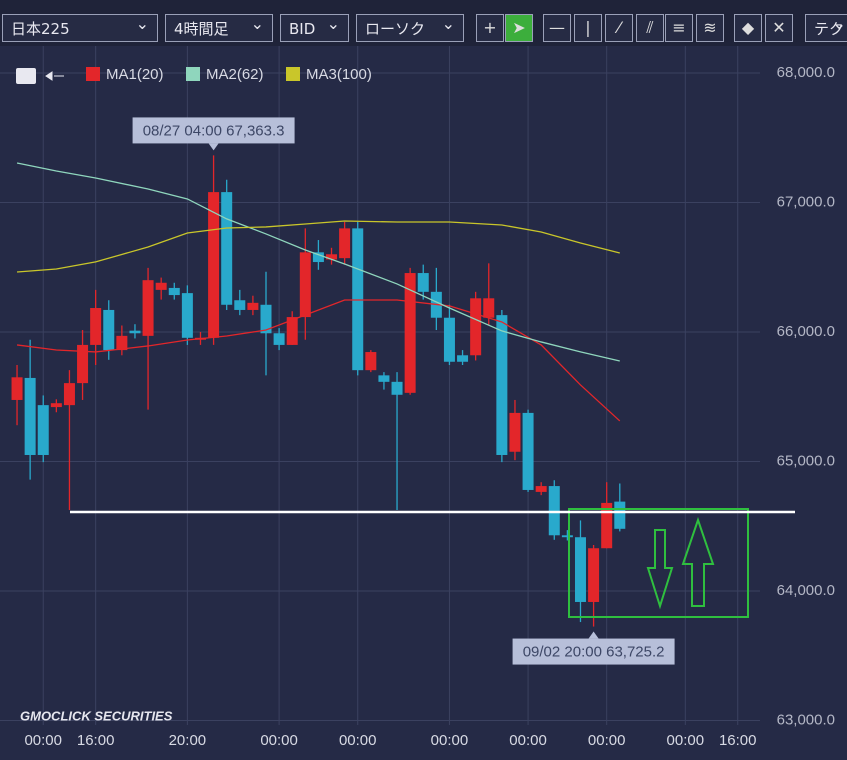 The height and width of the screenshot is (760, 847). I want to click on pointer-button: ➤, so click(519, 28).